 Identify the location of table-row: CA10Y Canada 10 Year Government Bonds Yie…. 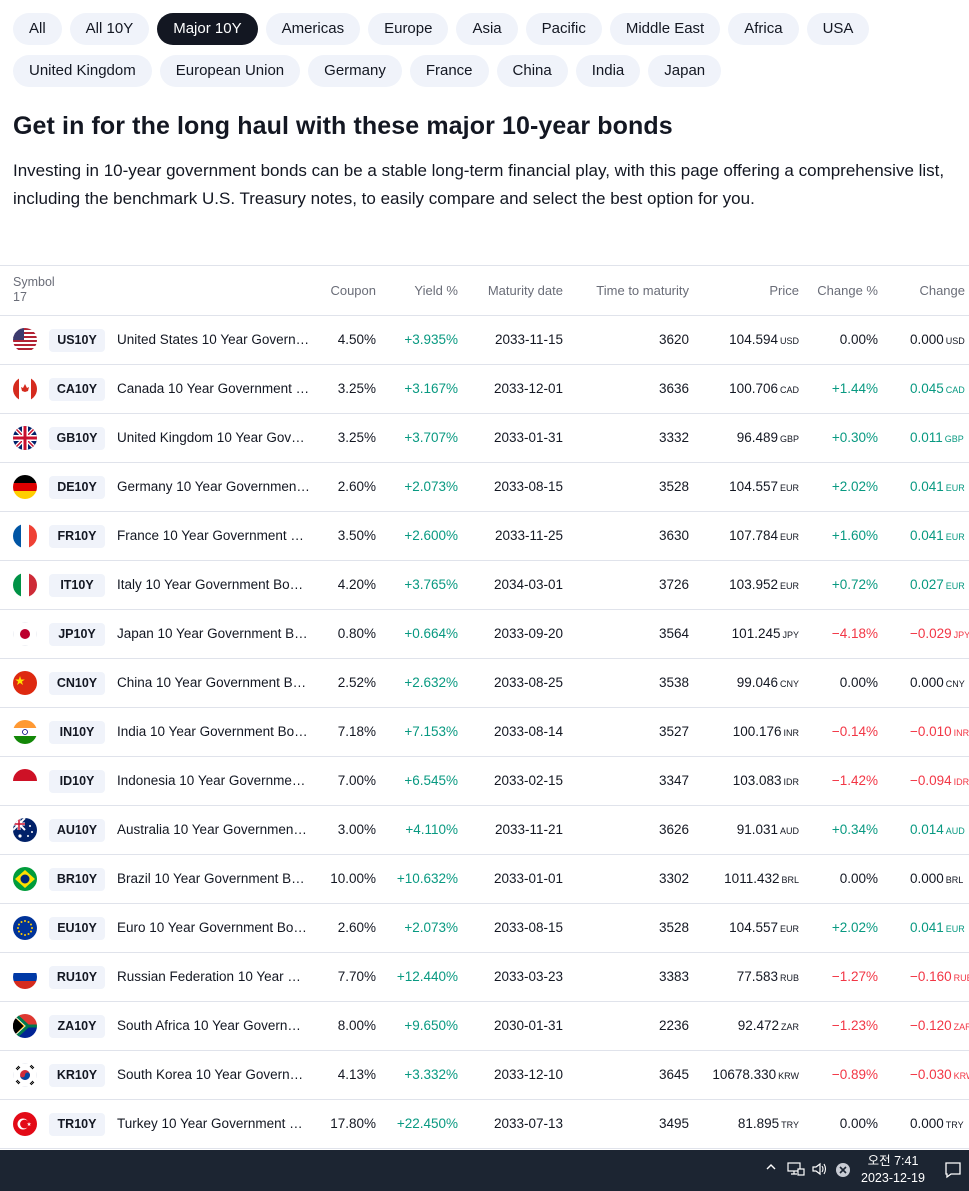
(484, 389).